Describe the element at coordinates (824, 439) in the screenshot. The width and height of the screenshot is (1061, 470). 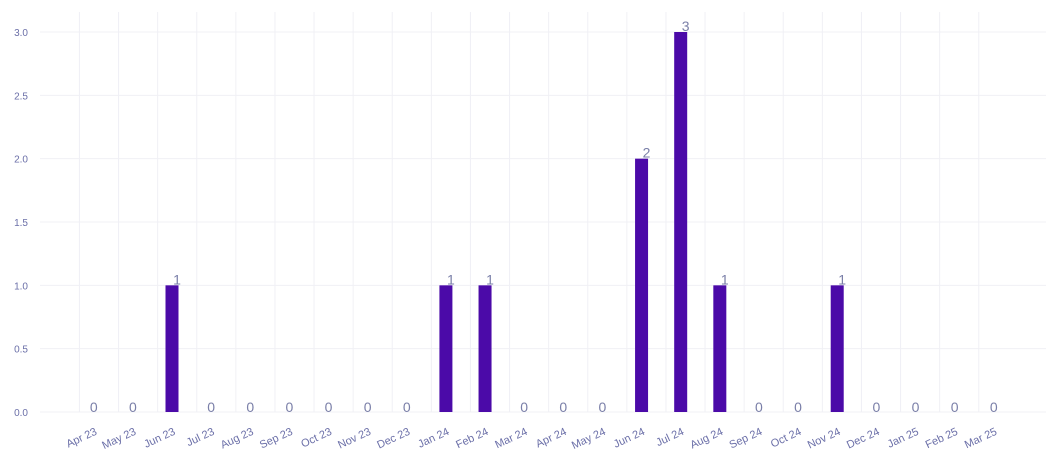
I see `x-tick-label: Nov 24` at that location.